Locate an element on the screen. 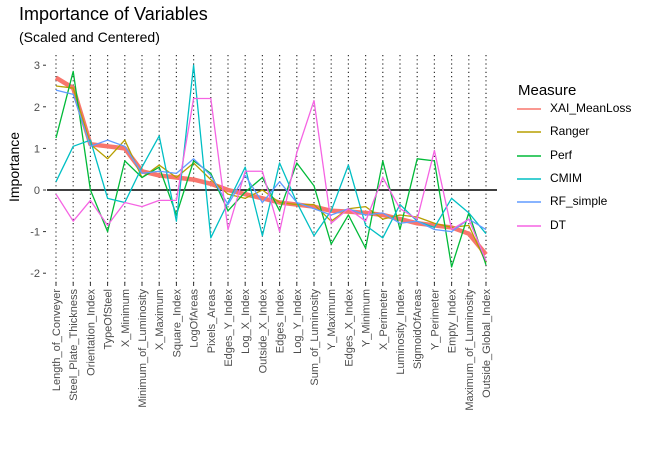  x-tick-label: Pixels_Areas is located at coordinates (212, 321).